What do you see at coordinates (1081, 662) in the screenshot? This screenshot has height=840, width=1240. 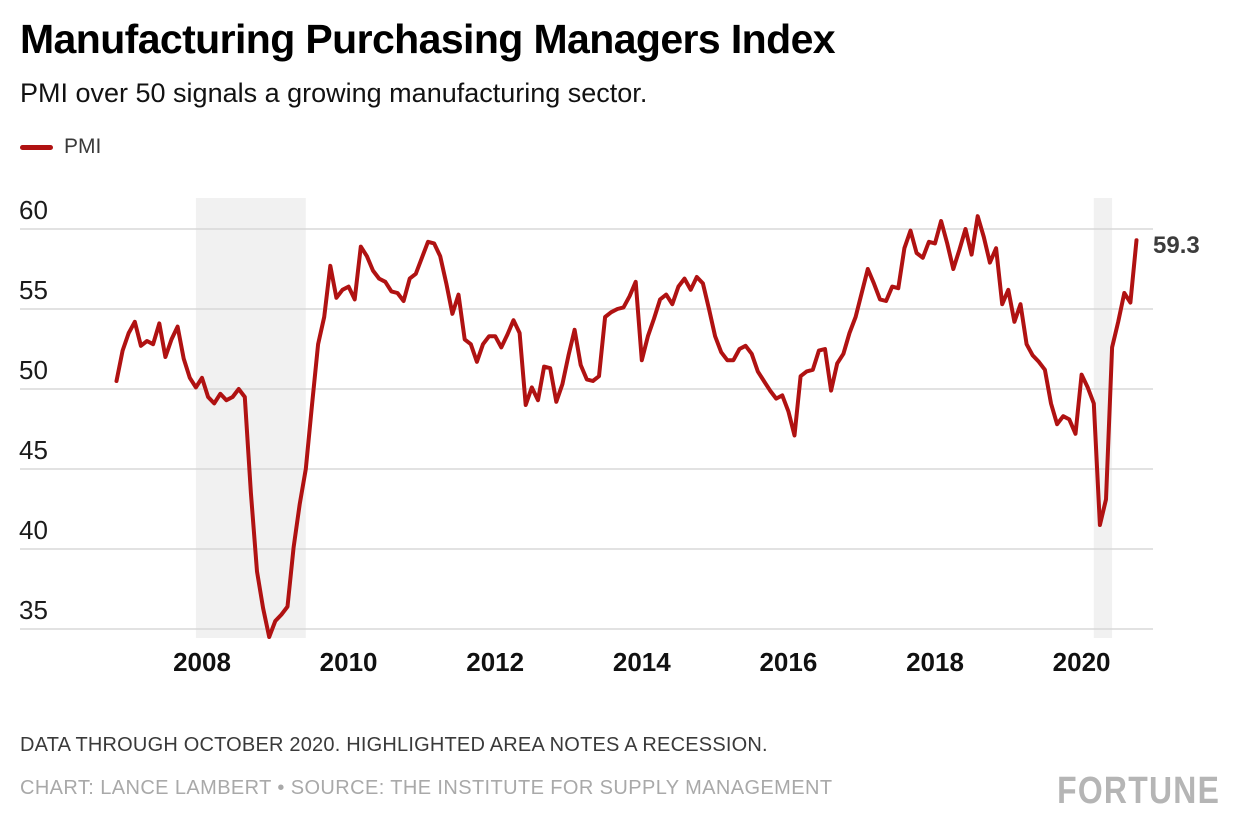 I see `x-axis-tick-label: 2020` at bounding box center [1081, 662].